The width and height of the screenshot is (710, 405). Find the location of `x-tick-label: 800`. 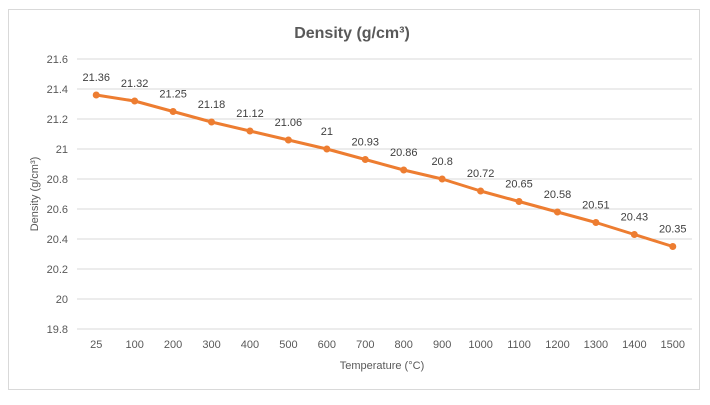

x-tick-label: 800 is located at coordinates (404, 345).